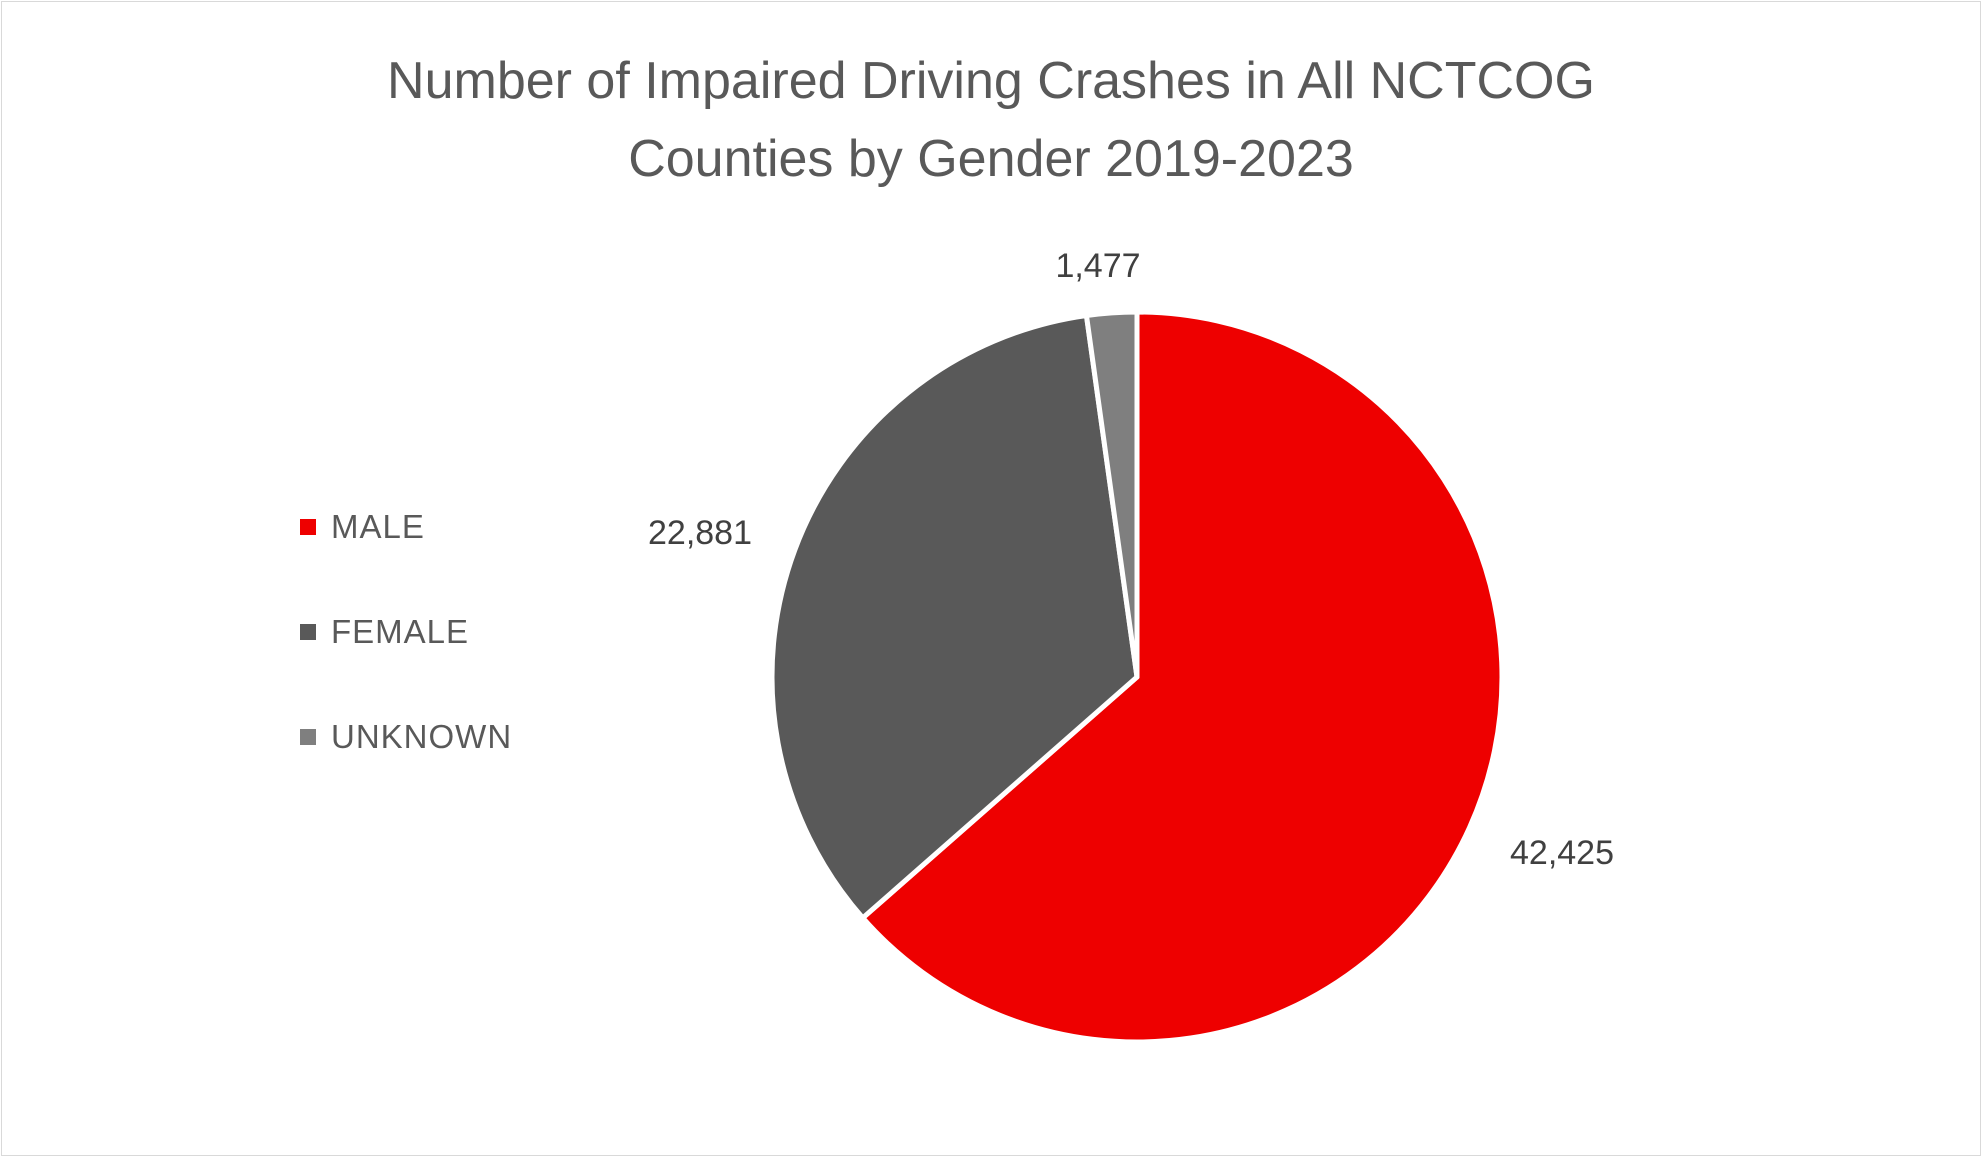 The image size is (1982, 1157). Describe the element at coordinates (1111, 494) in the screenshot. I see `pie-slice-unknown` at that location.